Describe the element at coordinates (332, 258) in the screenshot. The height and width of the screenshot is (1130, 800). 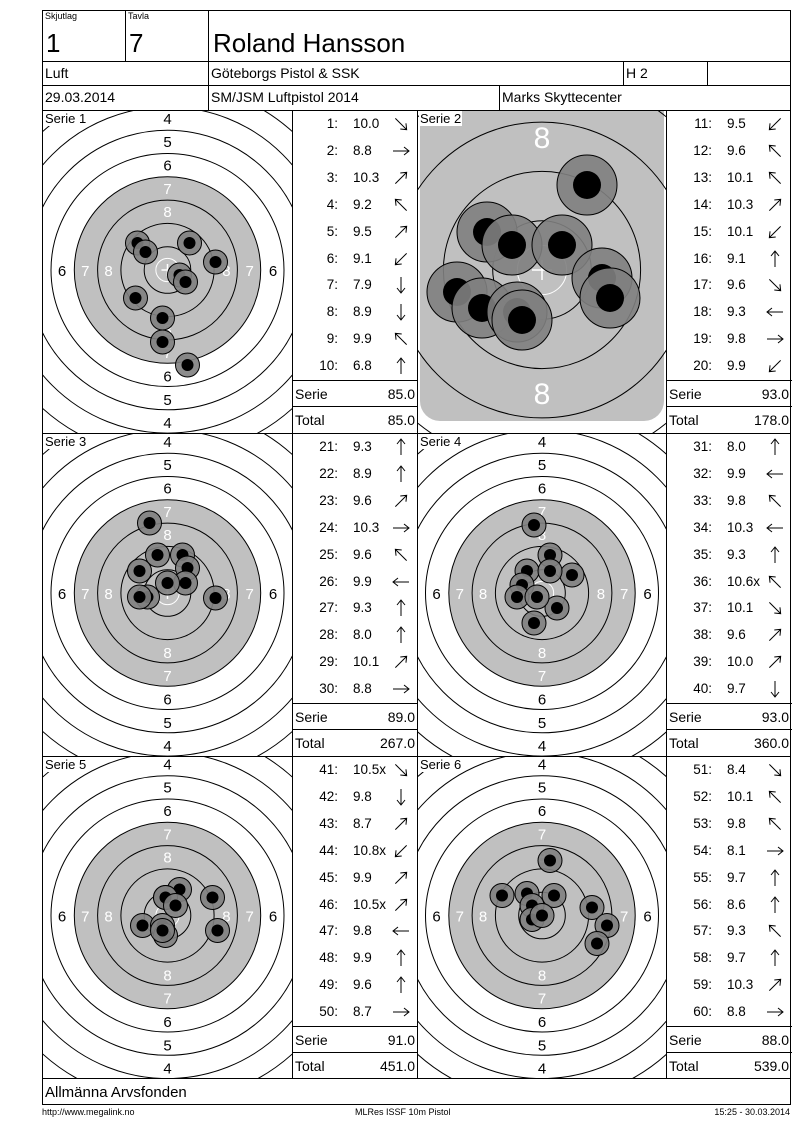
I see `shot-number: 6:` at that location.